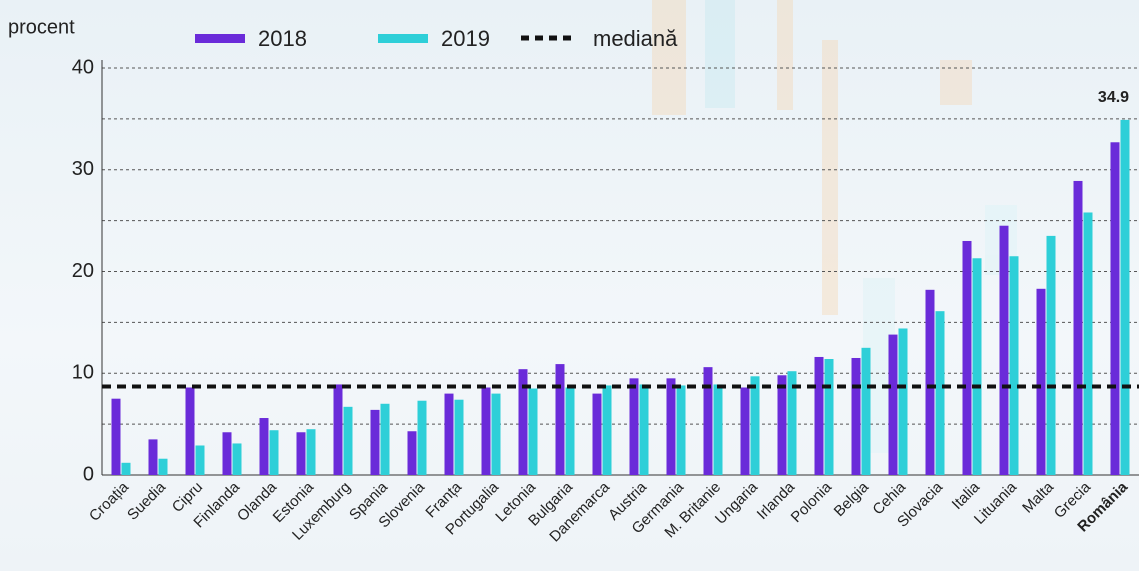 The image size is (1139, 571). Describe the element at coordinates (83, 271) in the screenshot. I see `y-tick-label: 20` at that location.